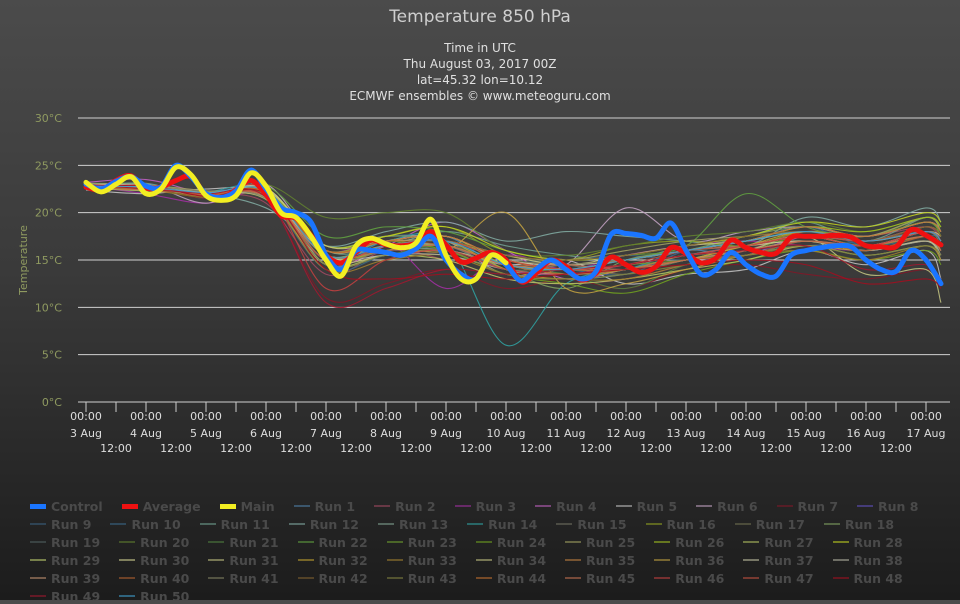  Describe the element at coordinates (807, 506) in the screenshot. I see `legend-item-run-7: Run 7` at that location.